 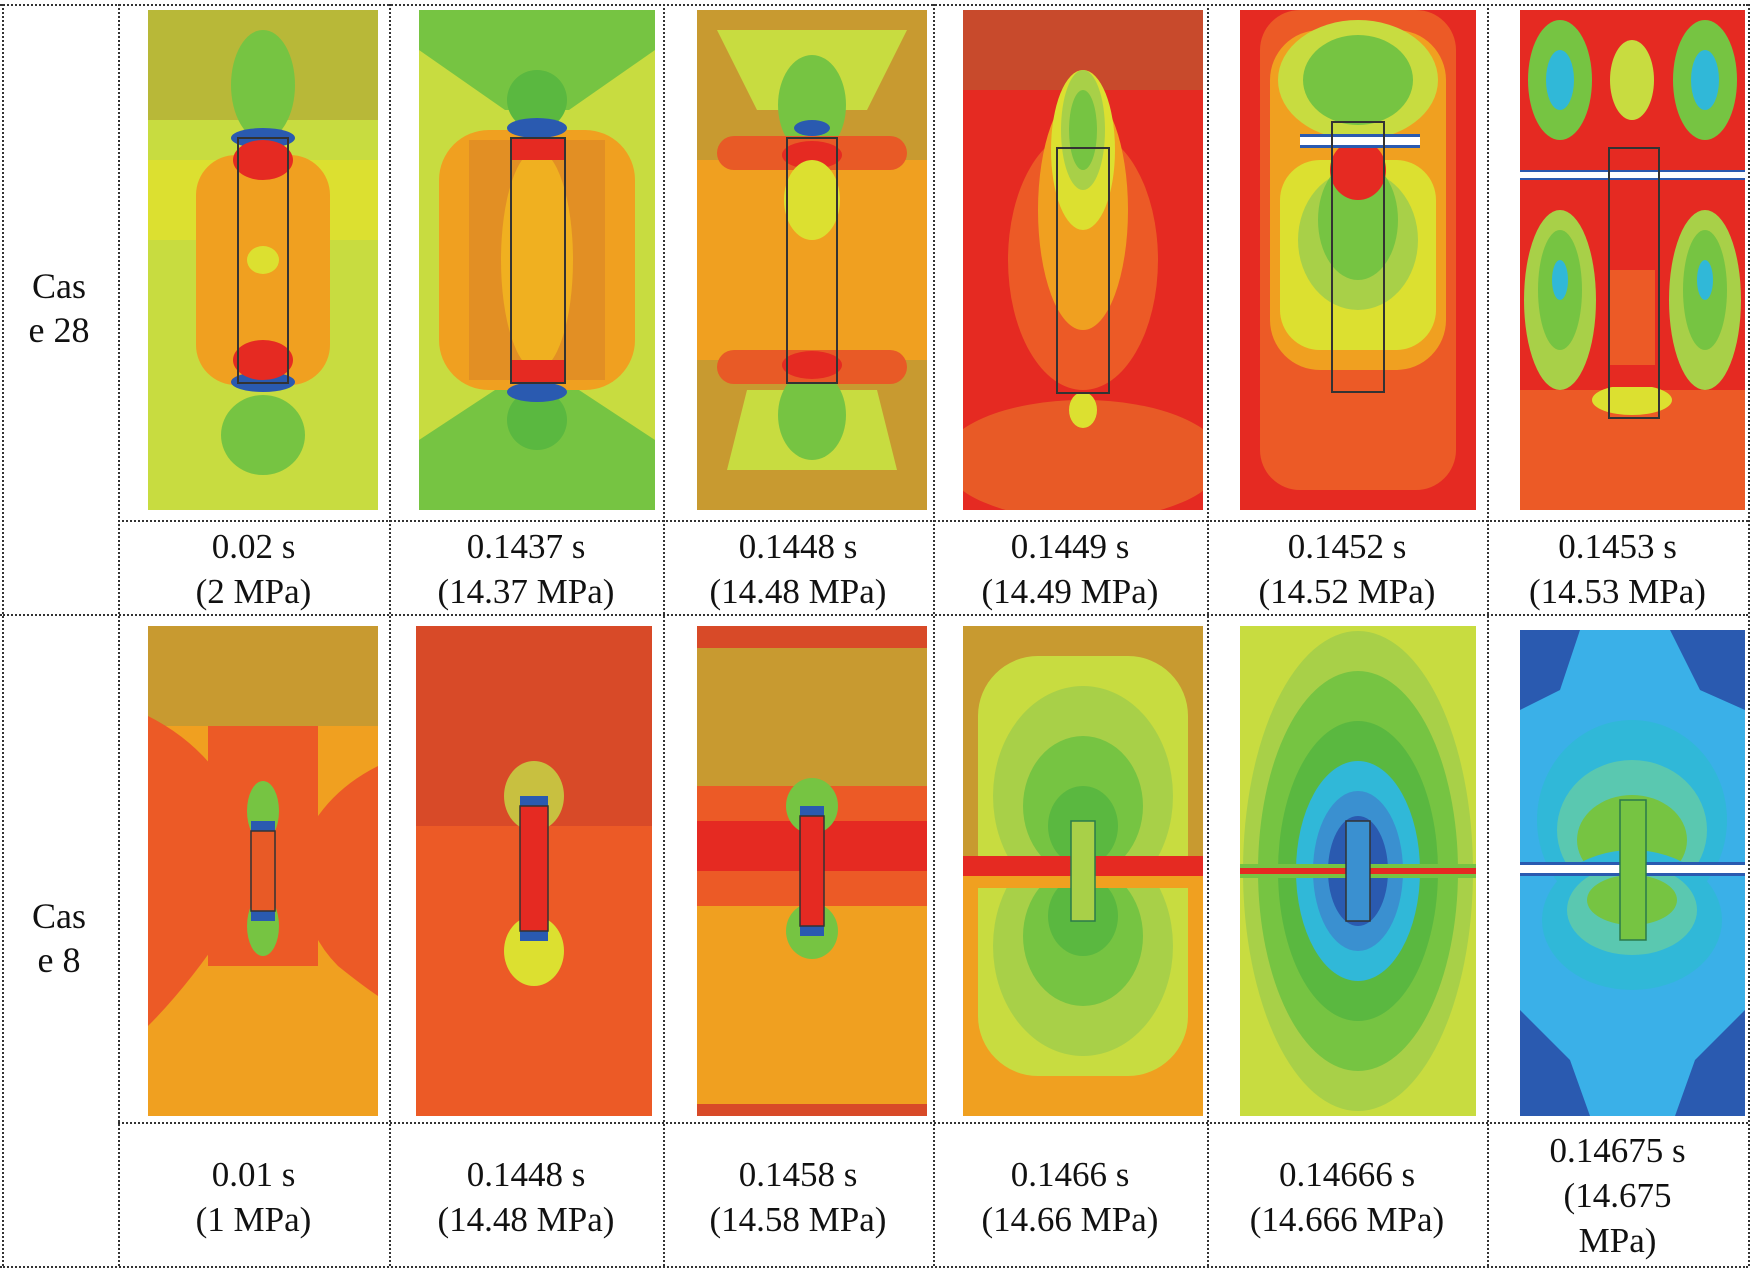 What do you see at coordinates (59, 960) in the screenshot?
I see `row-label-line: e 8` at bounding box center [59, 960].